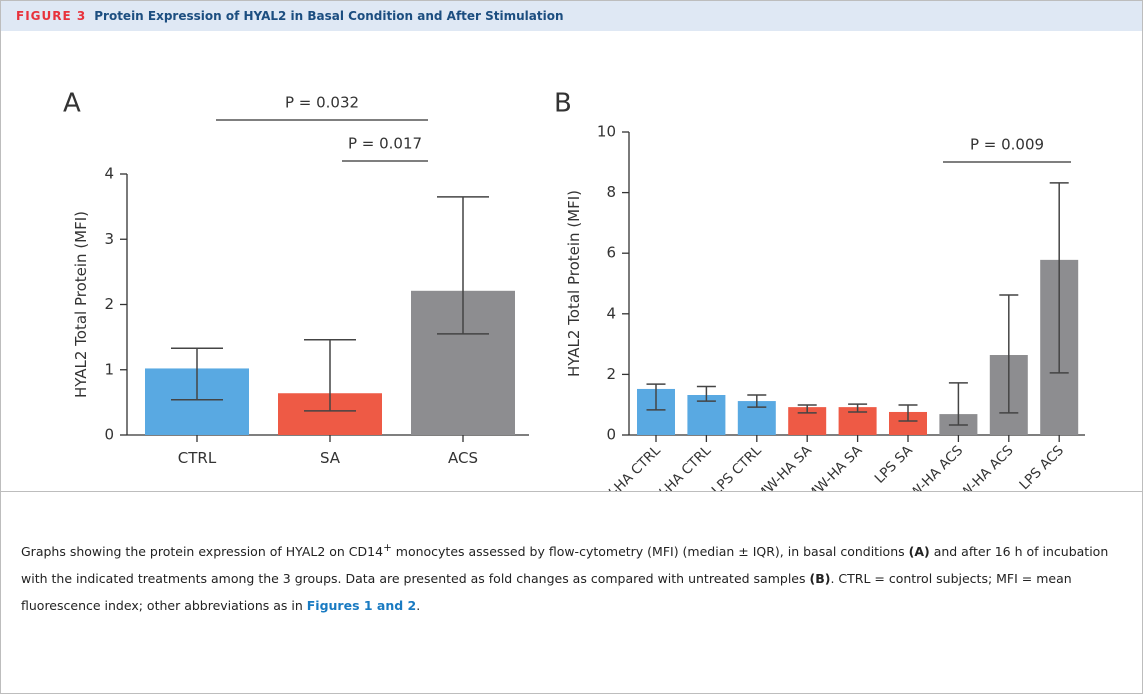  What do you see at coordinates (385, 144) in the screenshot?
I see `significance-label: P = 0.017` at bounding box center [385, 144].